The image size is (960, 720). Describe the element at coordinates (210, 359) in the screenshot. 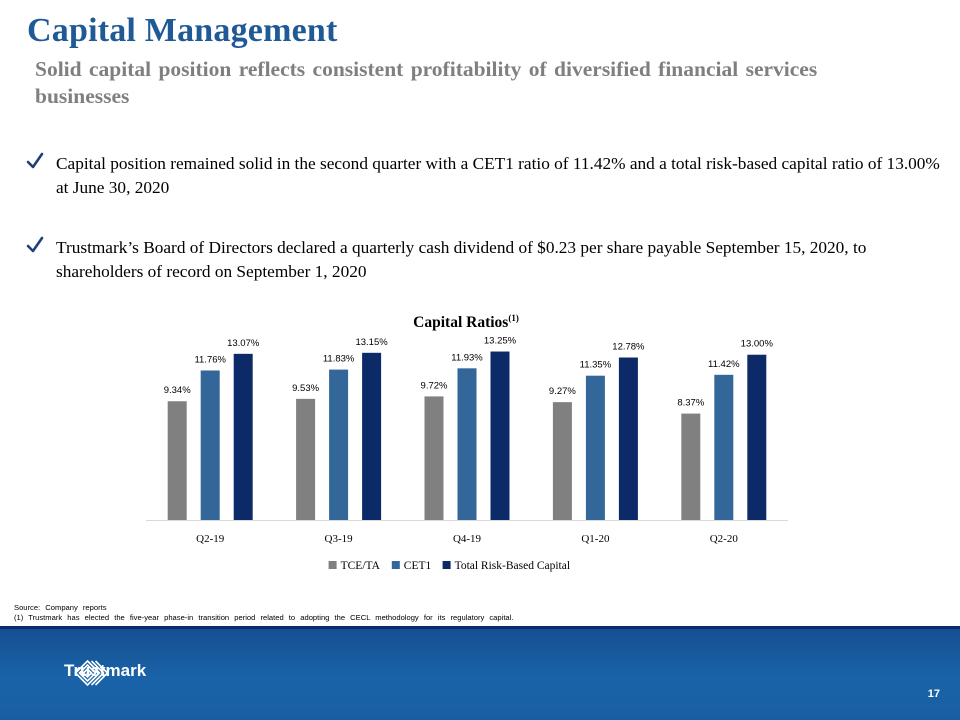

I see `data-label: 11.76%` at that location.